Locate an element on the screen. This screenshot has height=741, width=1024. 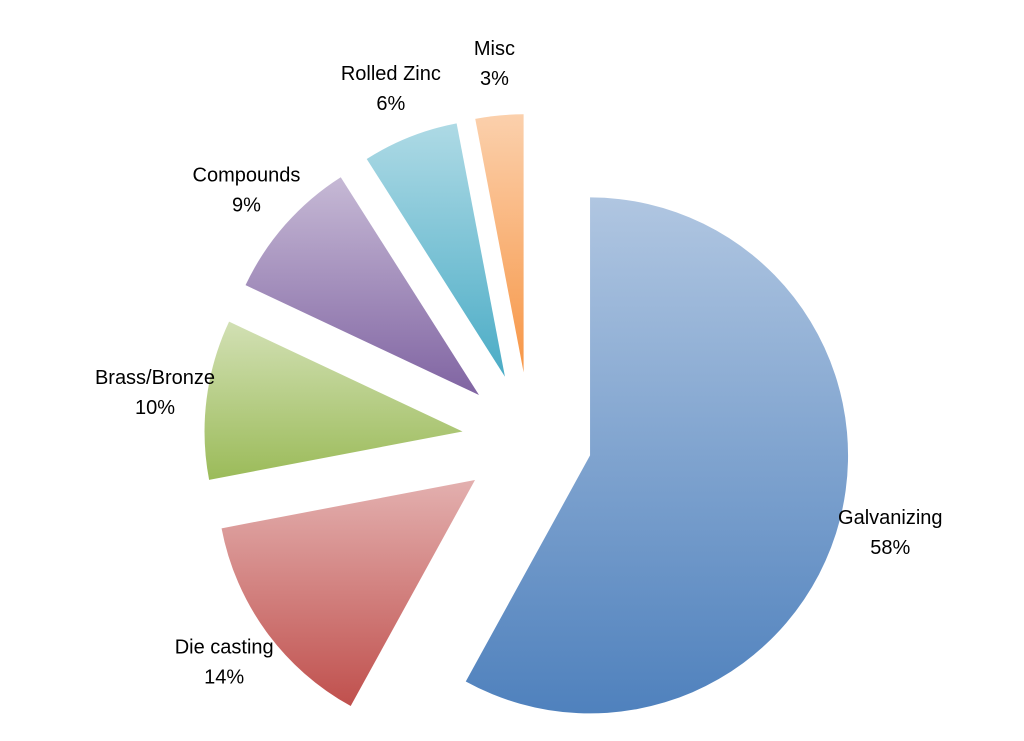
slice-value-label: 58% is located at coordinates (890, 548).